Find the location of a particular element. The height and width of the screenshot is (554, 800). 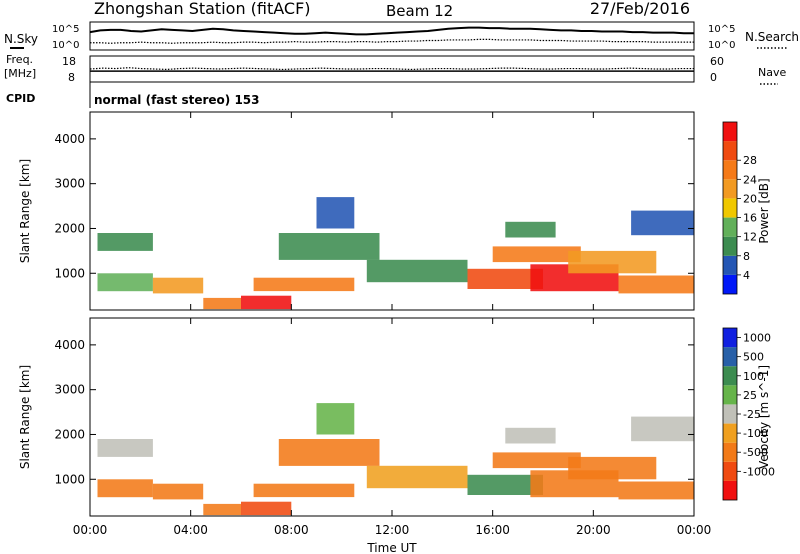

freq-series-group is located at coordinates (391, 69).